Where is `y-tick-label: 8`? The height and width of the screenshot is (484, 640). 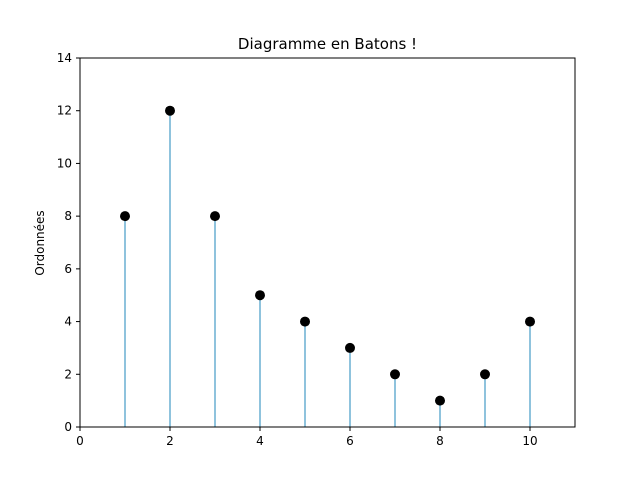
y-tick-label: 8 is located at coordinates (68, 216).